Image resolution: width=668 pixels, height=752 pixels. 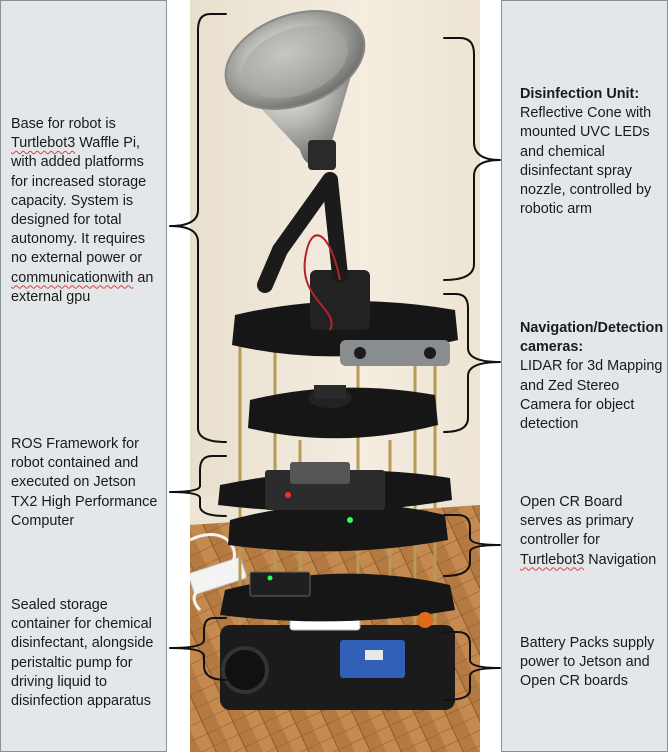 What do you see at coordinates (620, 559) in the screenshot?
I see `opencr-text-end: Navigation` at bounding box center [620, 559].